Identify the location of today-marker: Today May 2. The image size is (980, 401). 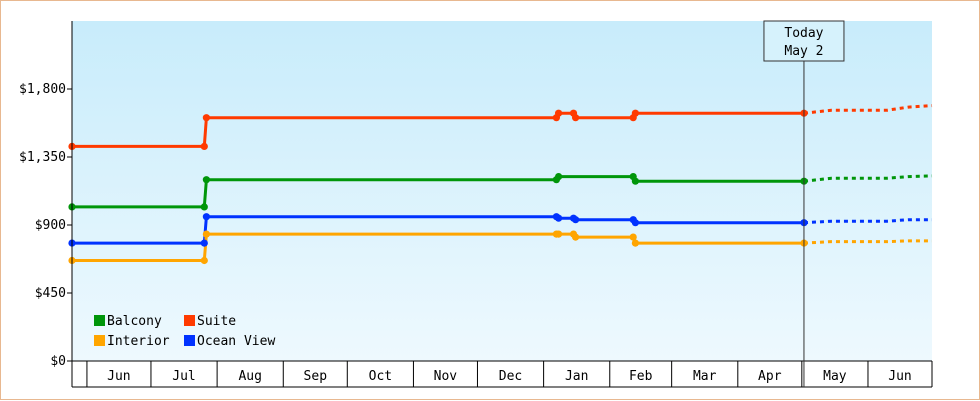
(804, 203).